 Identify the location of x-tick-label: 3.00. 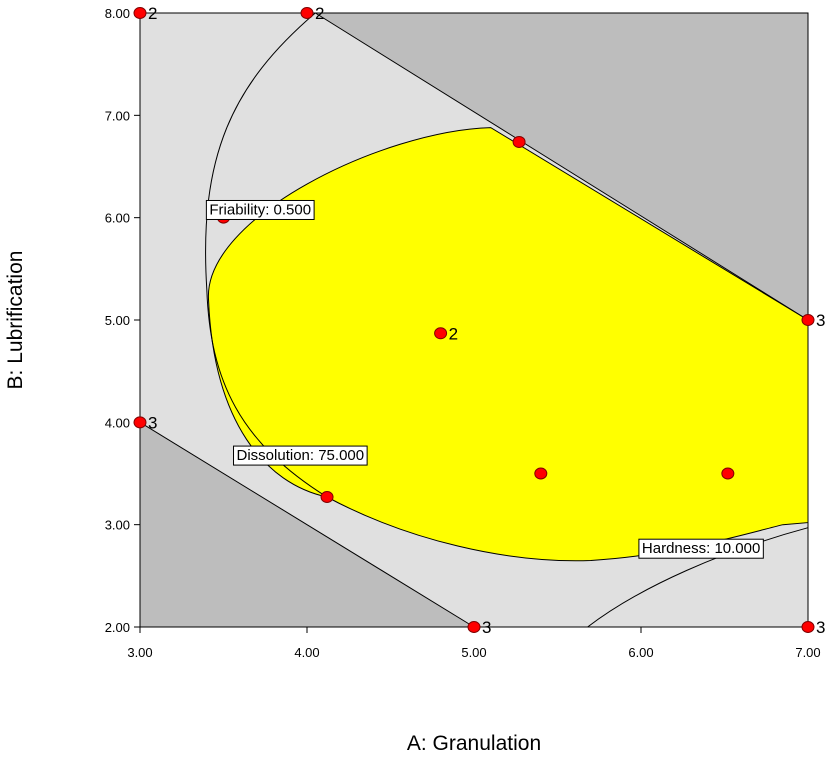
(139, 652).